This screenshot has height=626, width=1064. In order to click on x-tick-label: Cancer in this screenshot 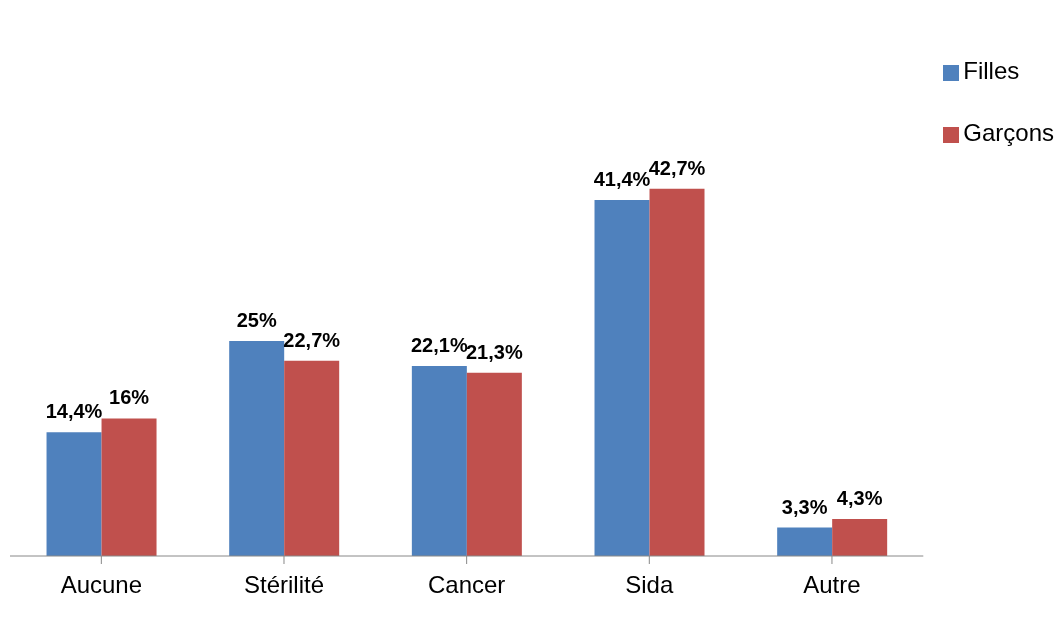, I will do `click(466, 585)`.